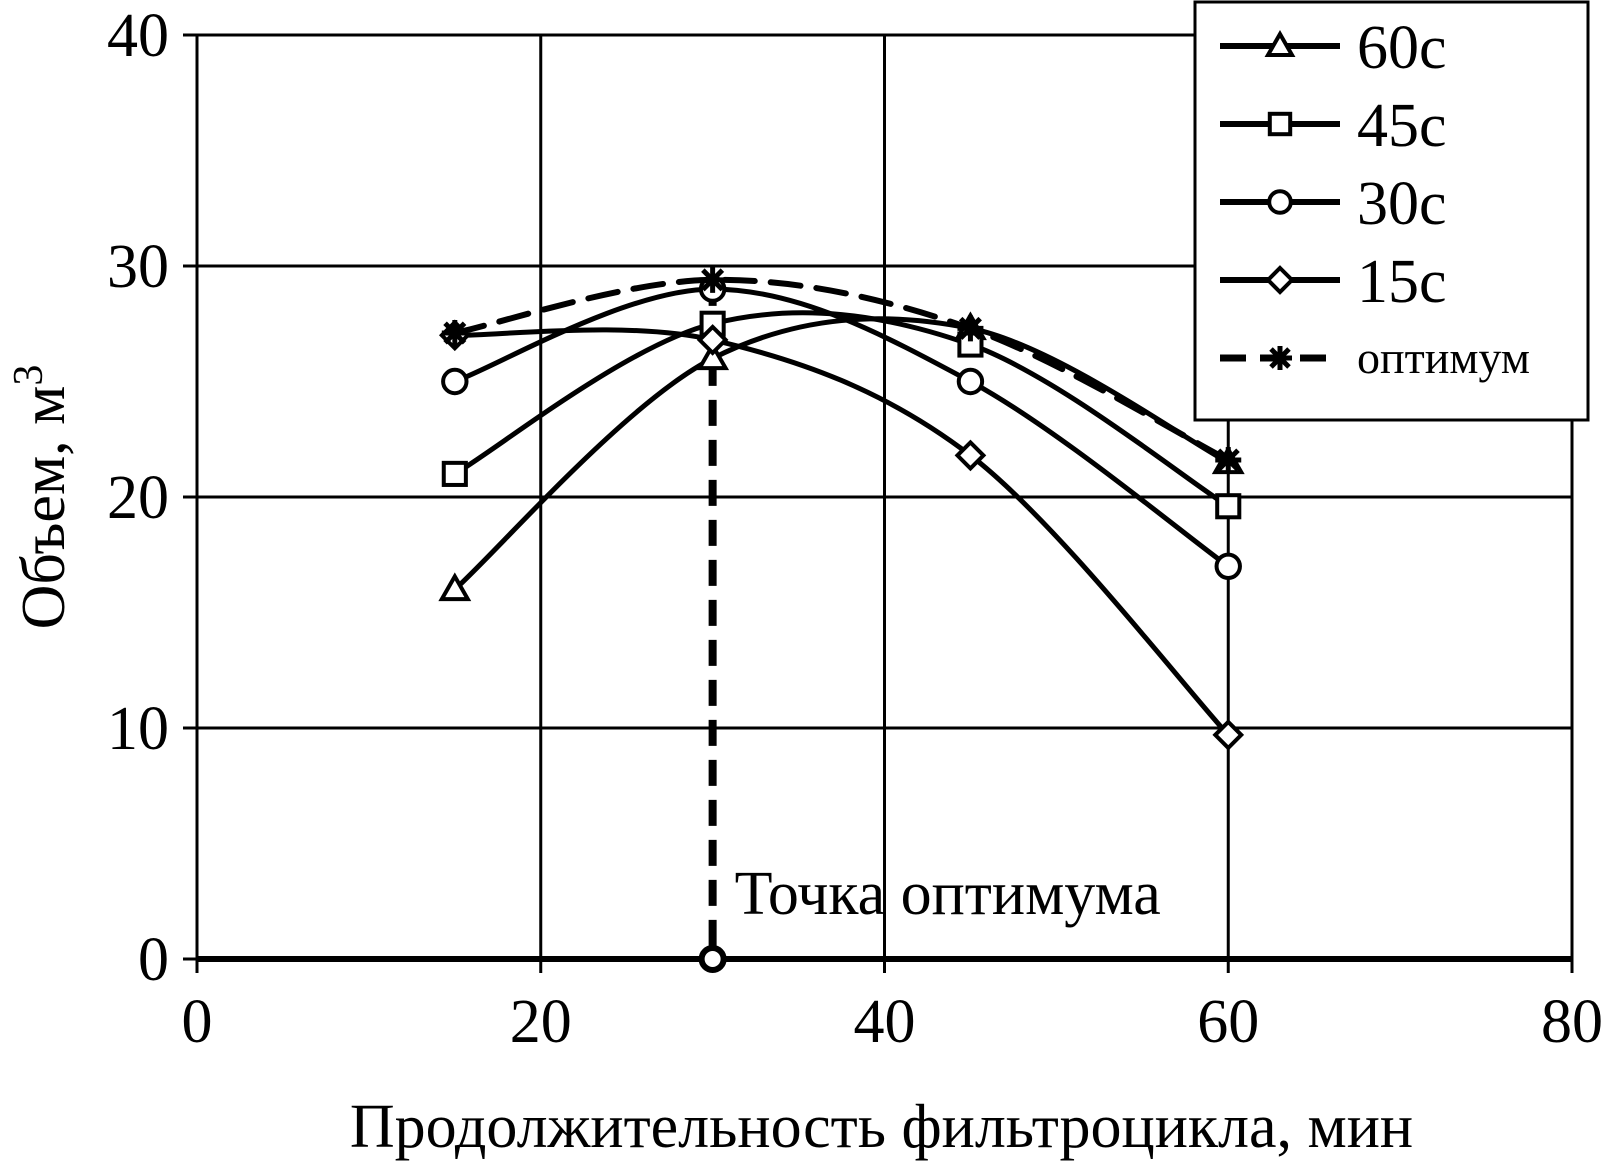 The image size is (1608, 1162). I want to click on series-asterisk, so click(841, 370).